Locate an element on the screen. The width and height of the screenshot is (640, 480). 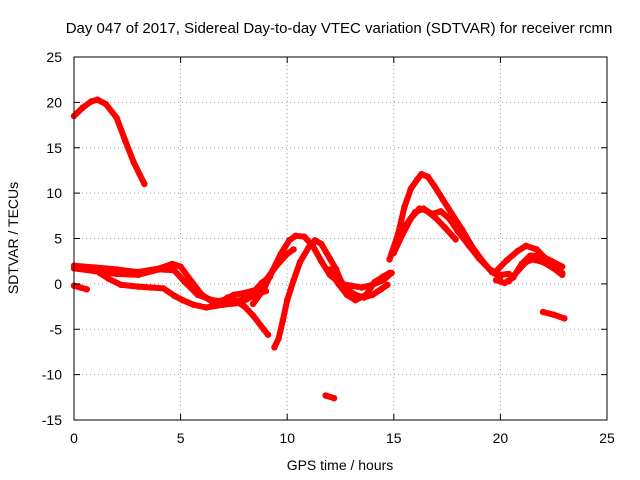
x-axis-label: GPS time / hours is located at coordinates (340, 465).